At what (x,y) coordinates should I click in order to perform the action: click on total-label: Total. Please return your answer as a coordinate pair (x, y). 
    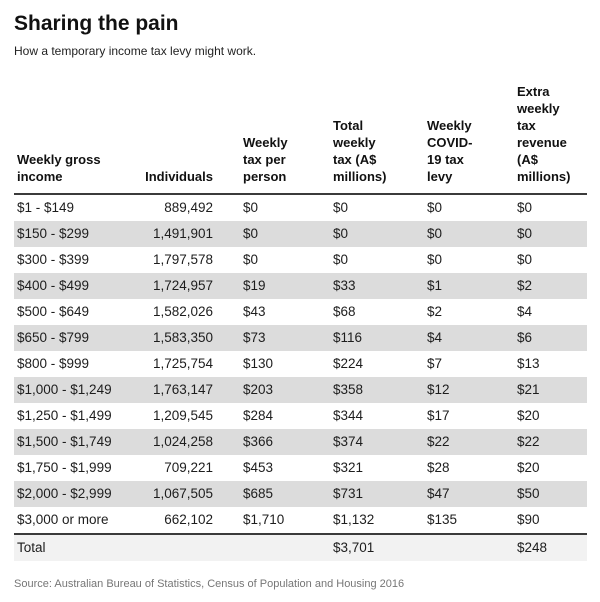
    Looking at the image, I should click on (31, 547).